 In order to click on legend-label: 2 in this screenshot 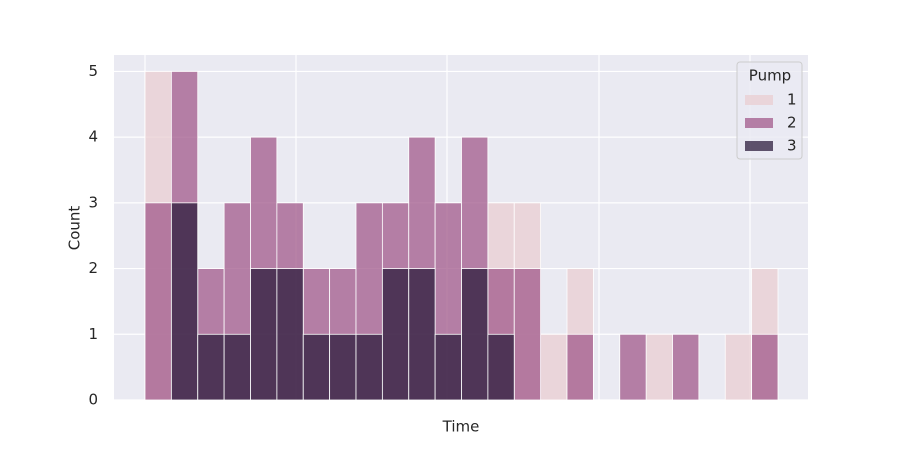, I will do `click(792, 123)`.